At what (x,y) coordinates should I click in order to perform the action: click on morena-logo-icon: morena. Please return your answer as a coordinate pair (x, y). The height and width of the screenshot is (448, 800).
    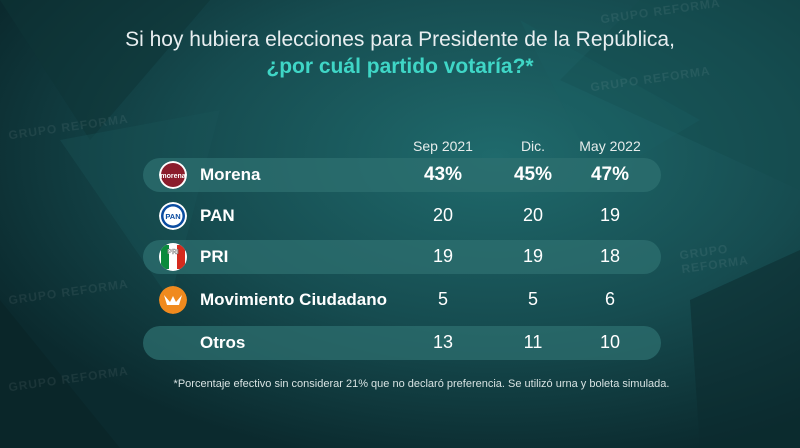
    Looking at the image, I should click on (173, 175).